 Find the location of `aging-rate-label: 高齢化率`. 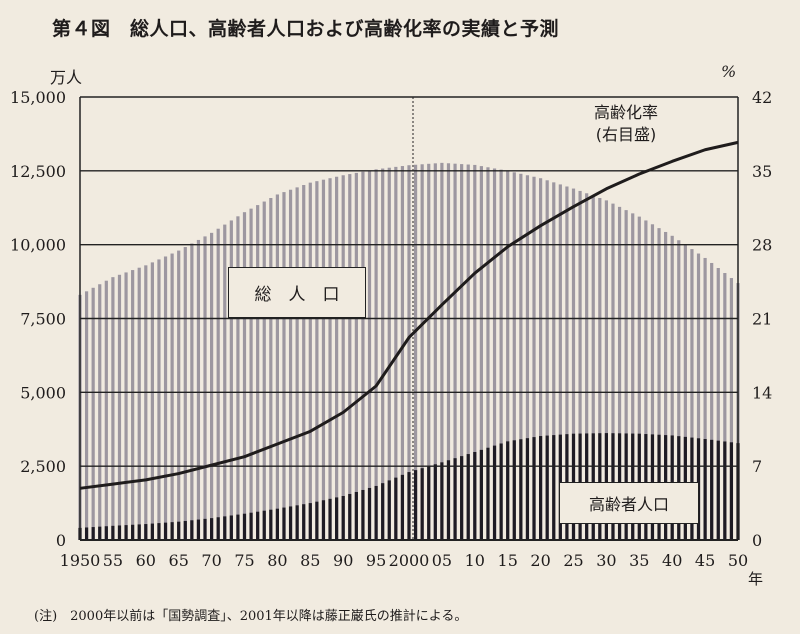

aging-rate-label: 高齢化率 is located at coordinates (626, 112).